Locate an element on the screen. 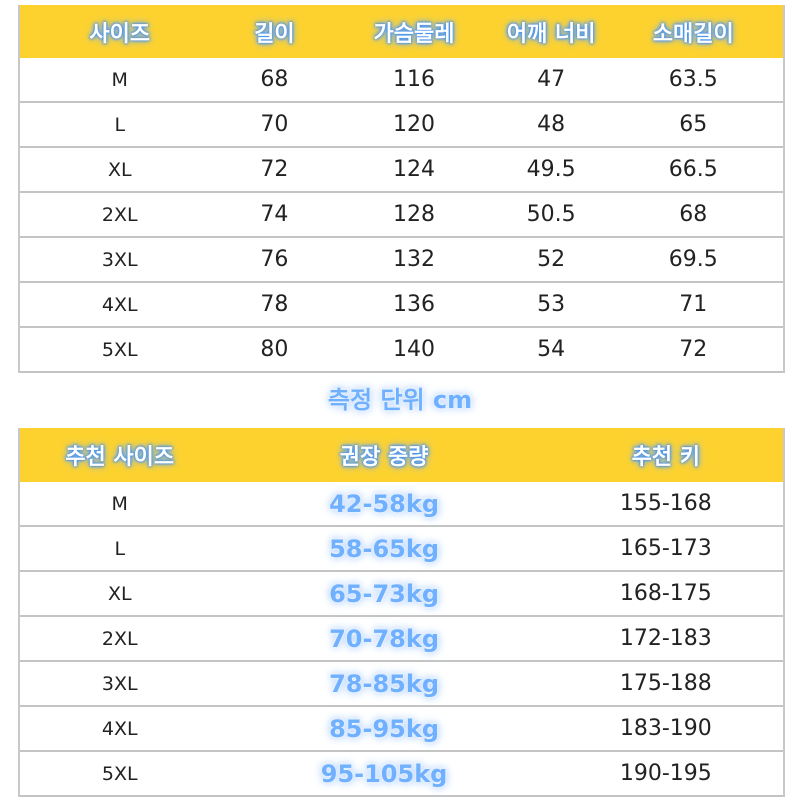  table-cell: 78 is located at coordinates (274, 304).